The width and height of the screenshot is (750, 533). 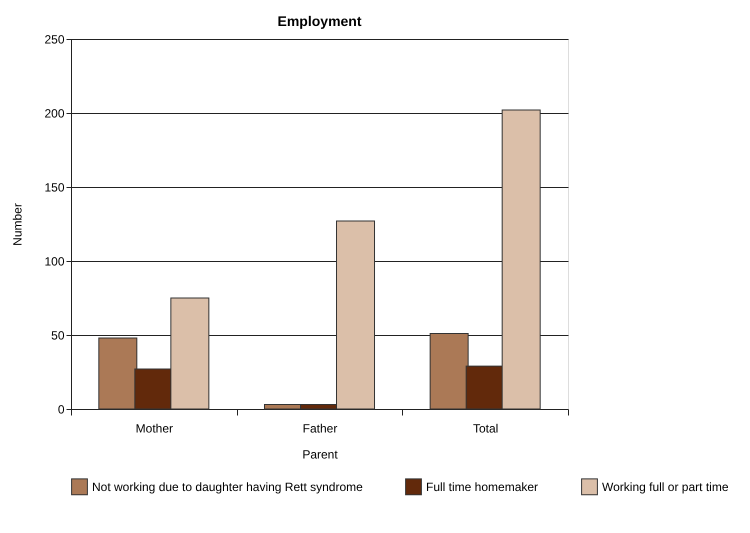 What do you see at coordinates (320, 455) in the screenshot?
I see `x-axis-title: Parent` at bounding box center [320, 455].